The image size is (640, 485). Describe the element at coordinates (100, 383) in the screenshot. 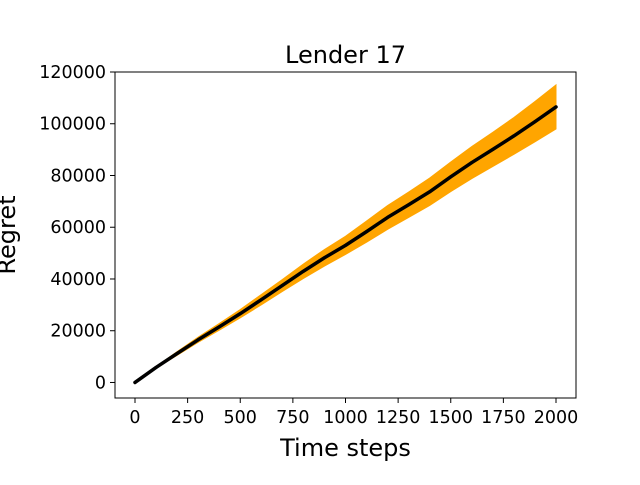

I see `y-tick-label: 0` at that location.